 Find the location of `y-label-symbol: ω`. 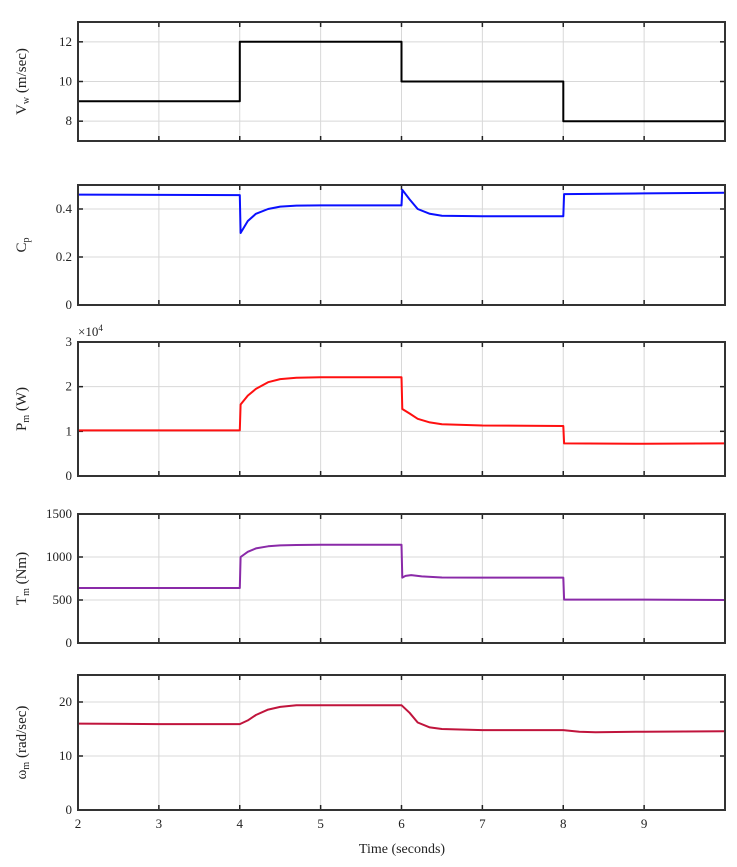

y-label-symbol: ω is located at coordinates (22, 774).